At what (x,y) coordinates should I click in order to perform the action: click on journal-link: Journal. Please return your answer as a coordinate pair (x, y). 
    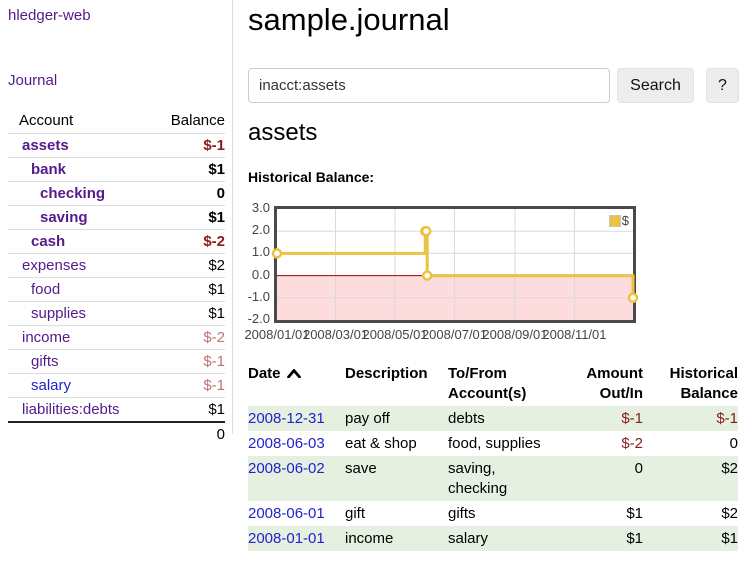
    Looking at the image, I should click on (33, 80).